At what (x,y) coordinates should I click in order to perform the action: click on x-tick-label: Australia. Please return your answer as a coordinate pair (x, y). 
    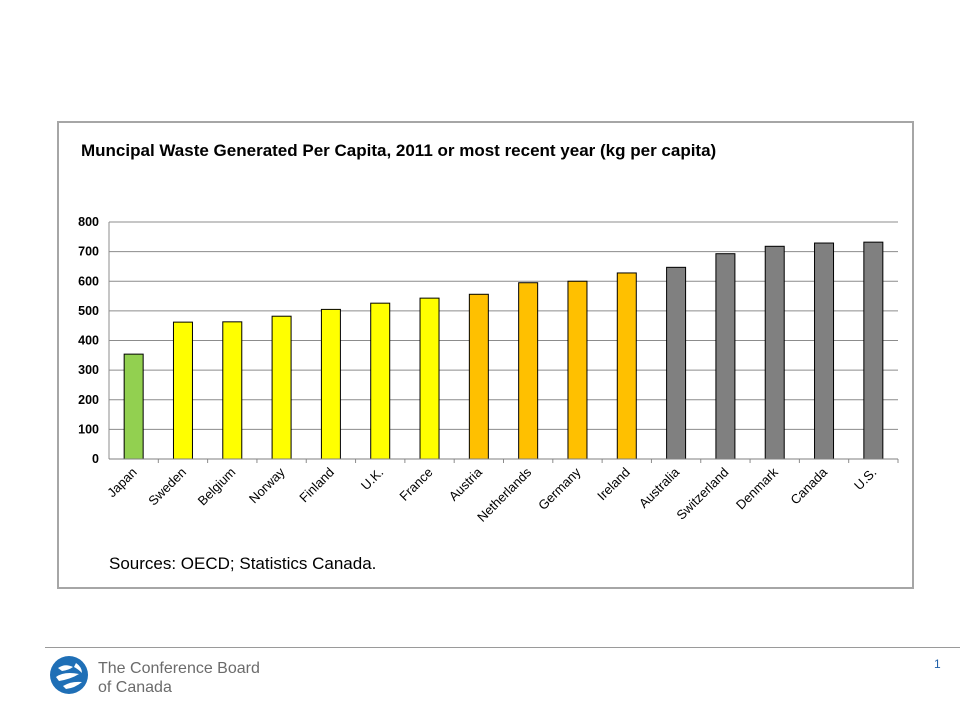
    Looking at the image, I should click on (659, 487).